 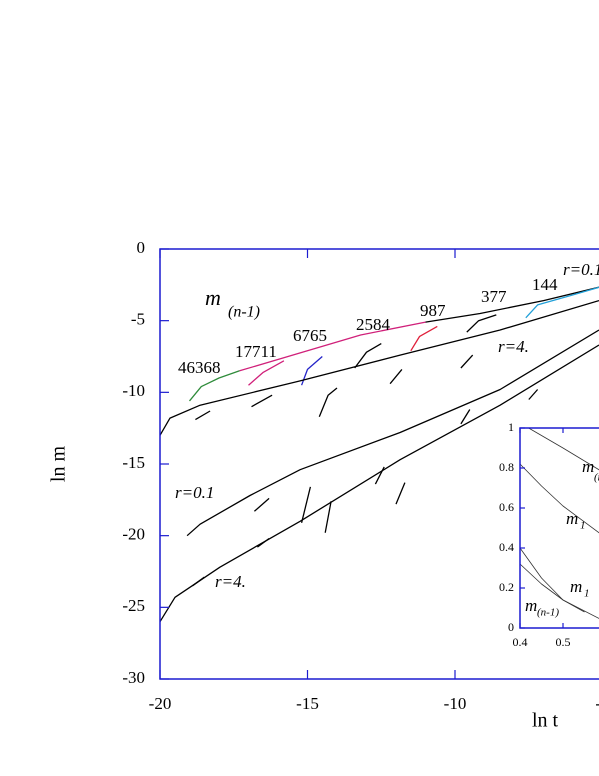 What do you see at coordinates (133, 390) in the screenshot?
I see `y-tick-label: -10` at bounding box center [133, 390].